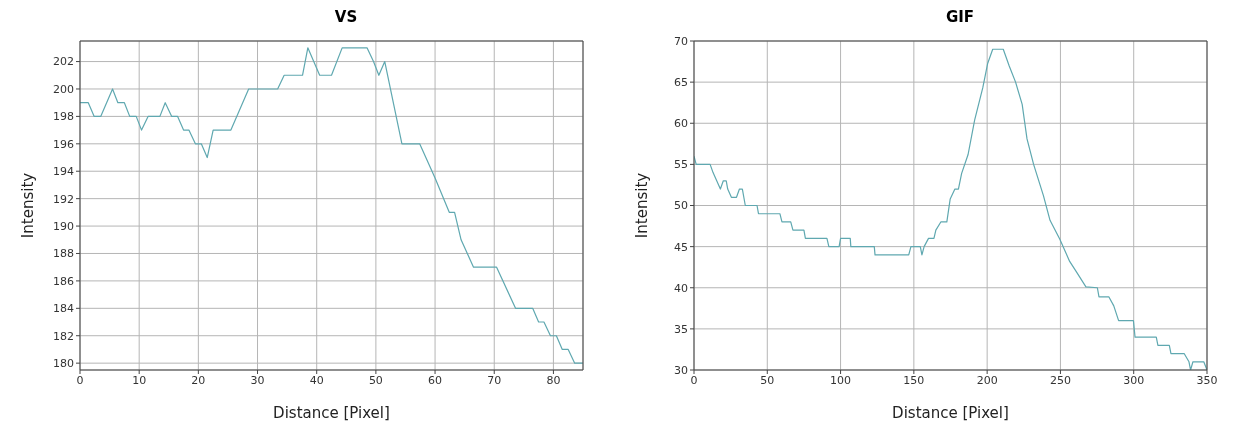  I want to click on y-tick-label: 60, so click(681, 124).